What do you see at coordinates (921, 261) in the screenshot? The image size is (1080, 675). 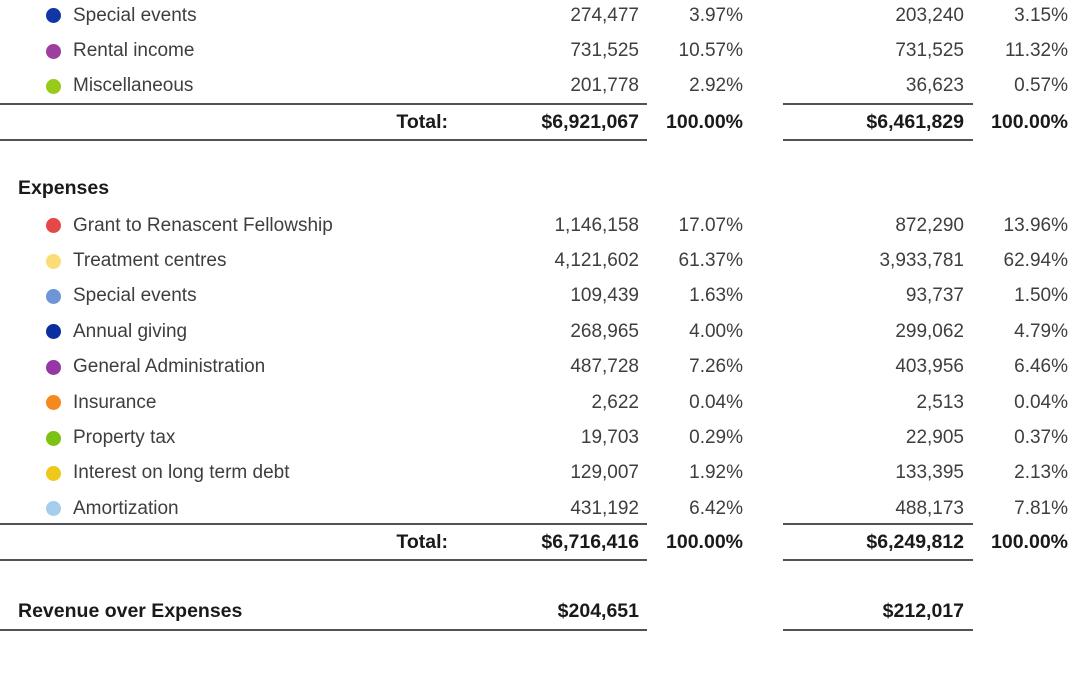 I see `amount-prior-year: 3,933,781` at bounding box center [921, 261].